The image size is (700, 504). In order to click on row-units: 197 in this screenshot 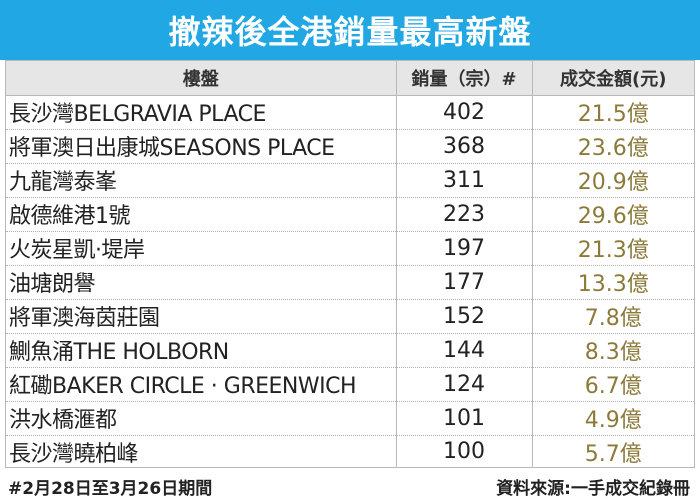, I will do `click(464, 248)`.